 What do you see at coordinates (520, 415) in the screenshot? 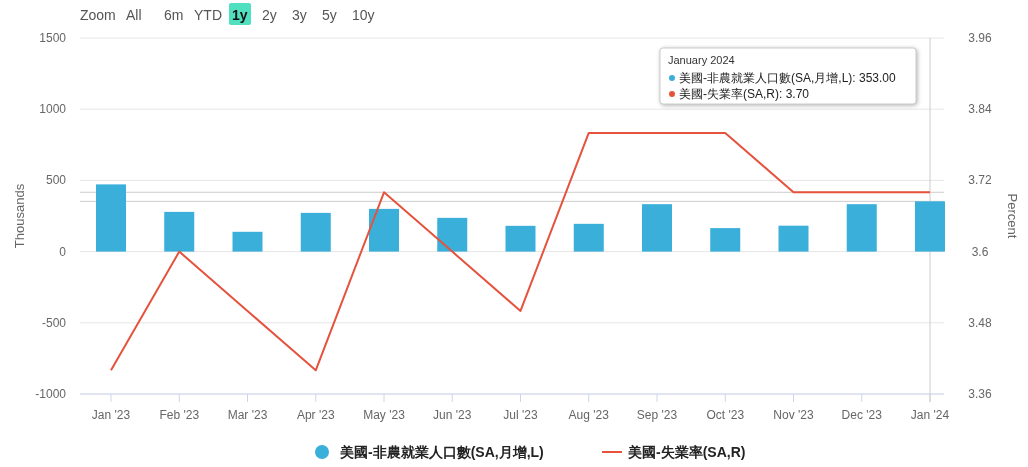
I see `x-tick-label: Jul '23` at bounding box center [520, 415].